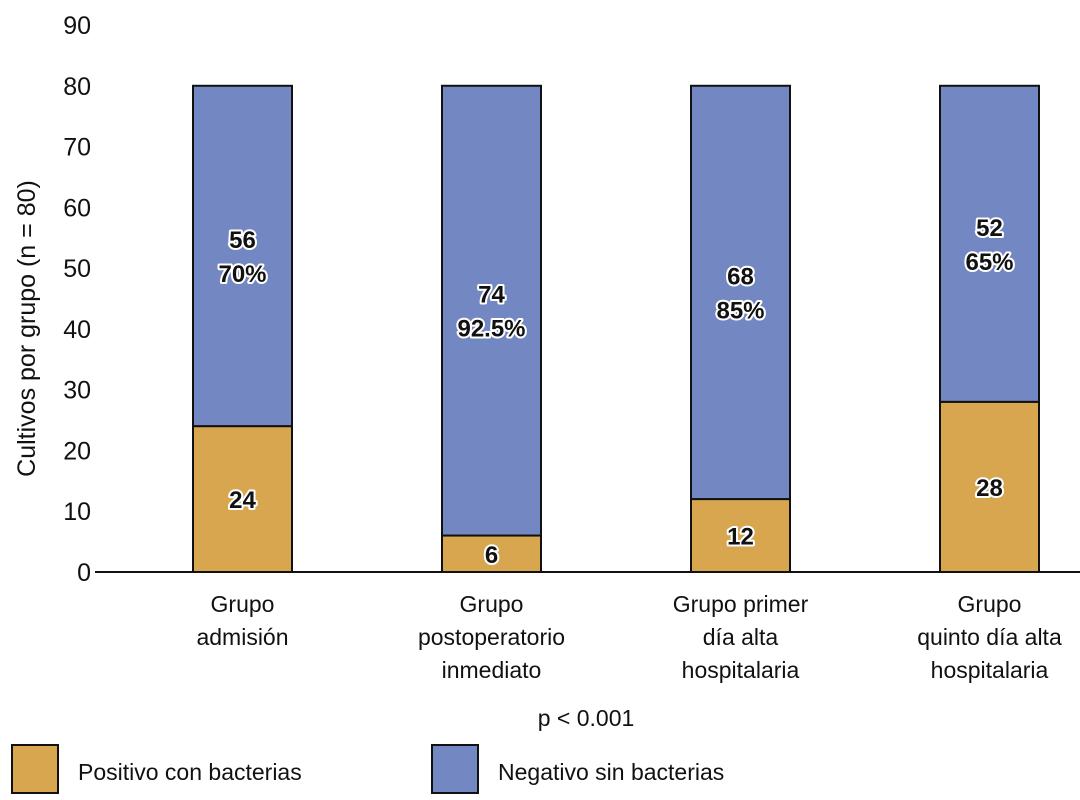 This screenshot has height=800, width=1080. Describe the element at coordinates (77, 269) in the screenshot. I see `y-tick-label: 50` at that location.